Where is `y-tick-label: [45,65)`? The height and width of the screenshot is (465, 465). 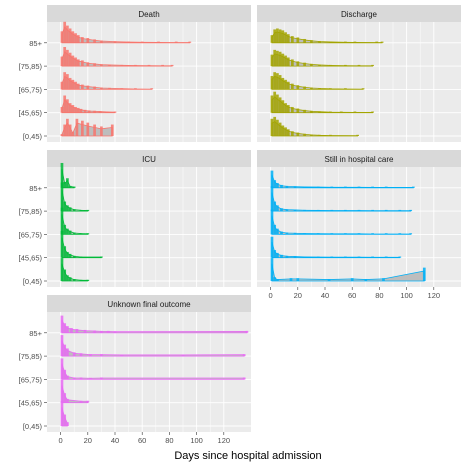
y-tick-label: [45,65) is located at coordinates (31, 258).